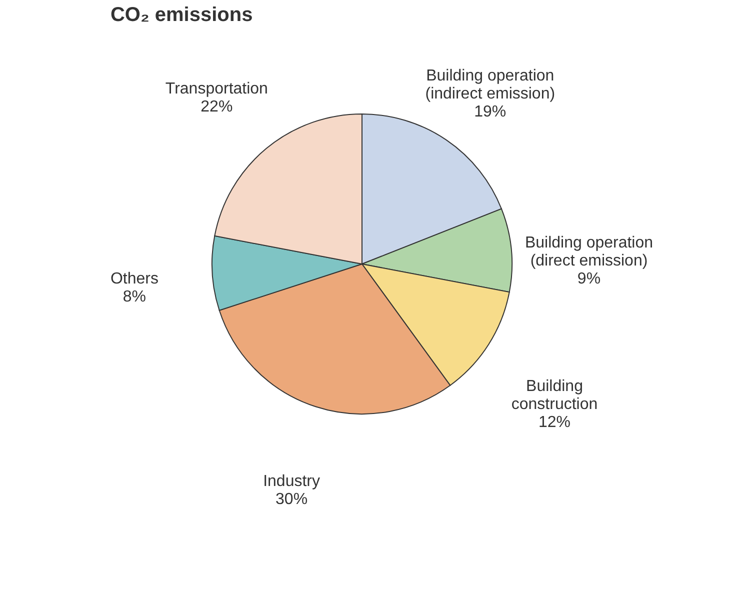  What do you see at coordinates (490, 84) in the screenshot?
I see `slice-label: Building operation (indirect emission)` at bounding box center [490, 84].